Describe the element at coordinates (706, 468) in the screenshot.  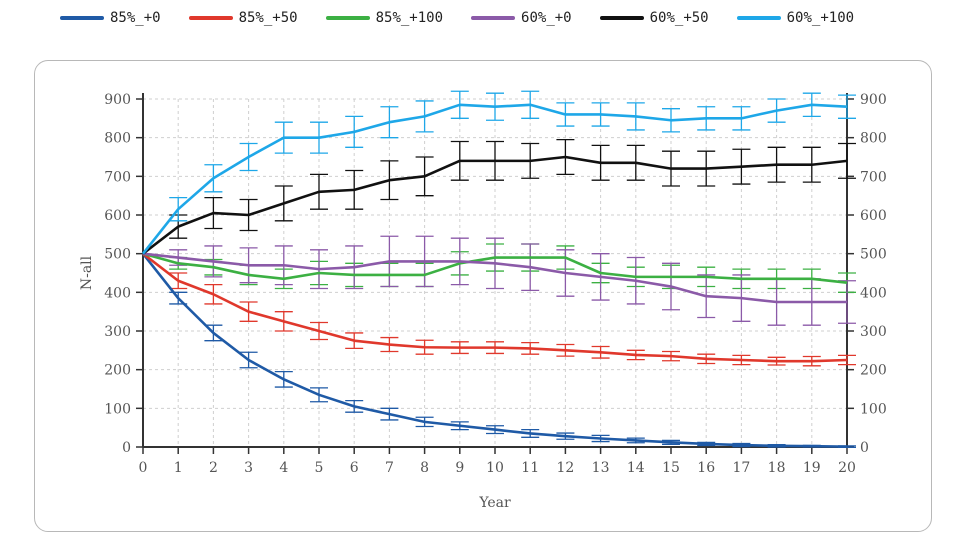
I see `x-tick-label: 16` at that location.